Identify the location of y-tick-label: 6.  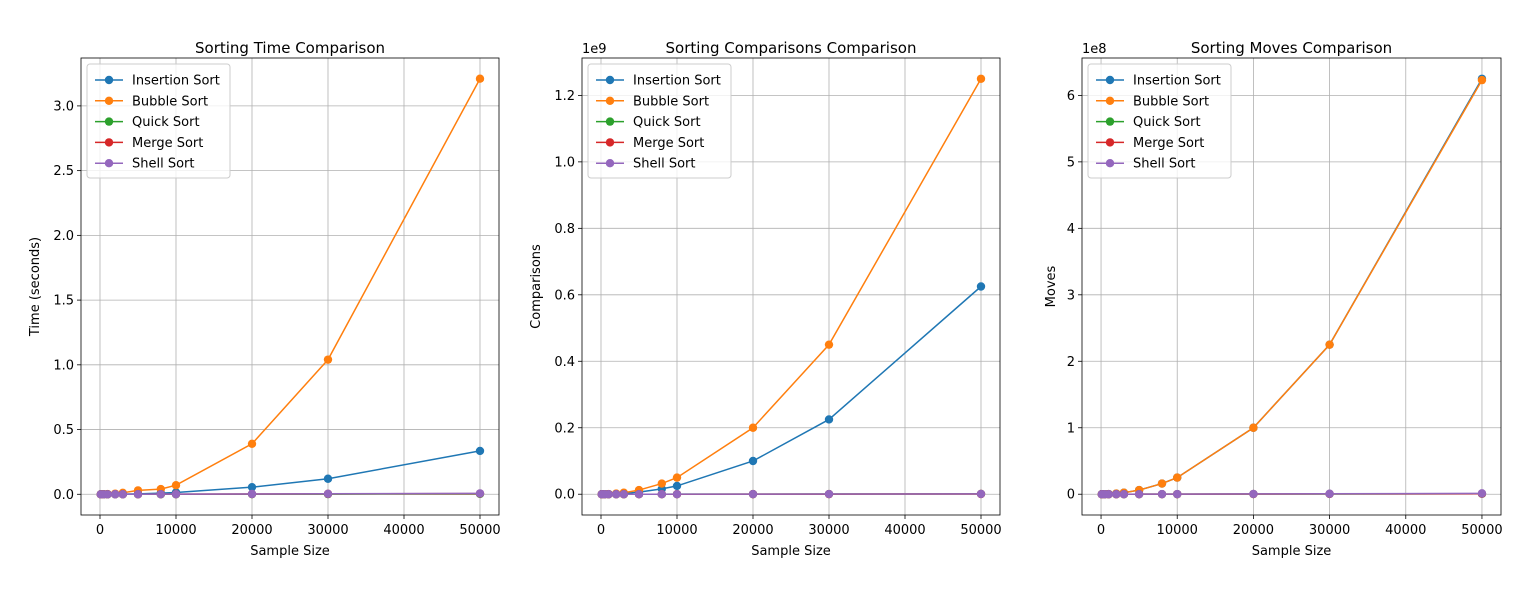
(1071, 96).